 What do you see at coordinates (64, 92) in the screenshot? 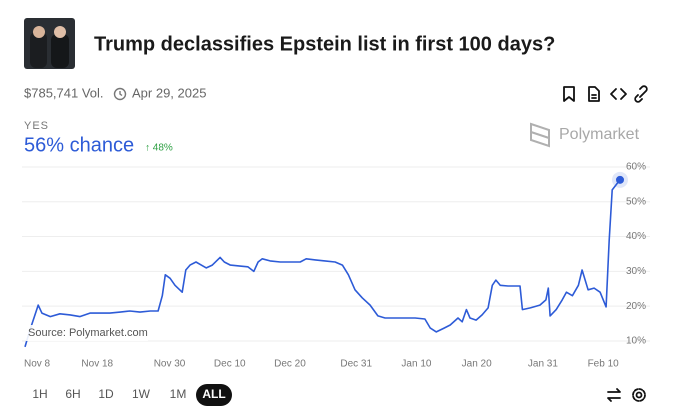
I see `volume: $785,741 Vol.` at bounding box center [64, 92].